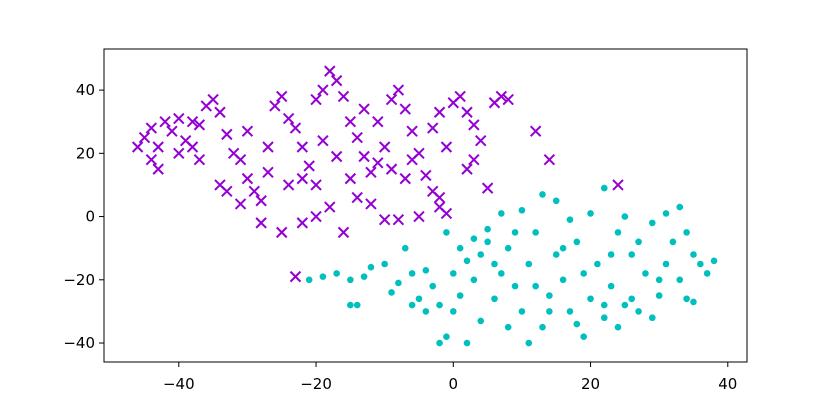  Describe the element at coordinates (316, 384) in the screenshot. I see `x-tick-label: −20` at that location.